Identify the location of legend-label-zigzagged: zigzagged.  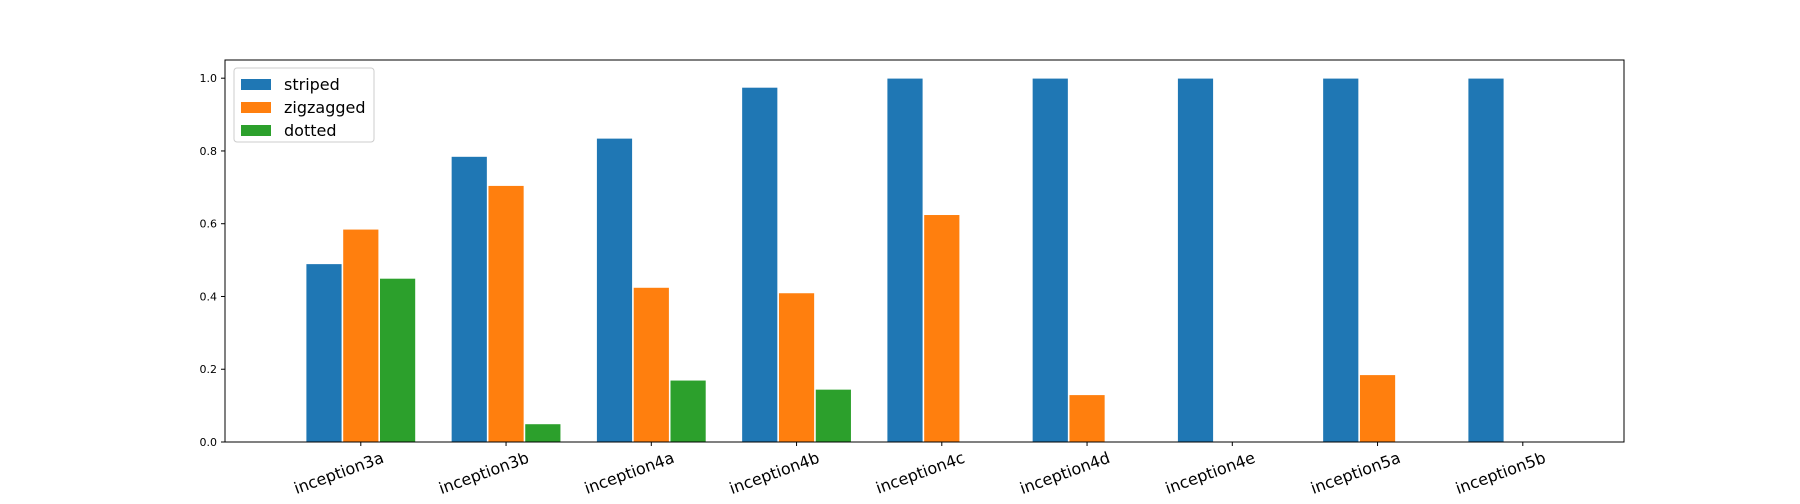
(325, 107).